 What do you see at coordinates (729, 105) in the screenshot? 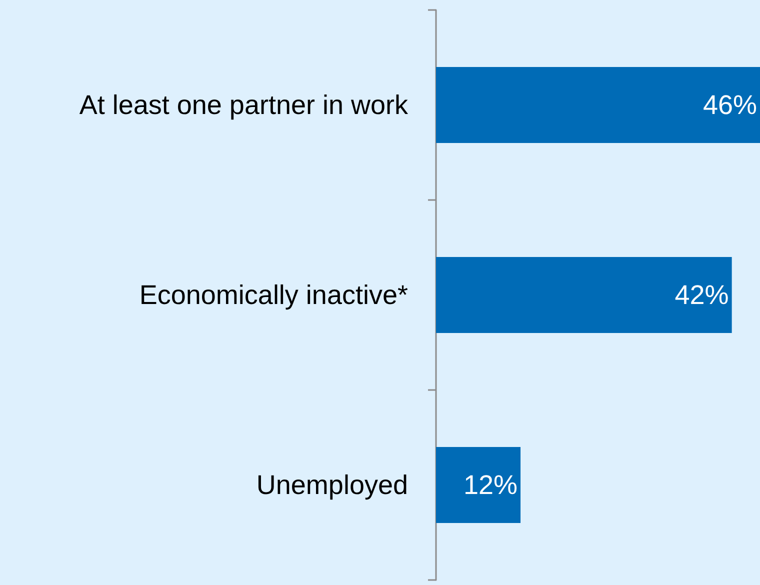
I see `data-label: 46%` at bounding box center [729, 105].